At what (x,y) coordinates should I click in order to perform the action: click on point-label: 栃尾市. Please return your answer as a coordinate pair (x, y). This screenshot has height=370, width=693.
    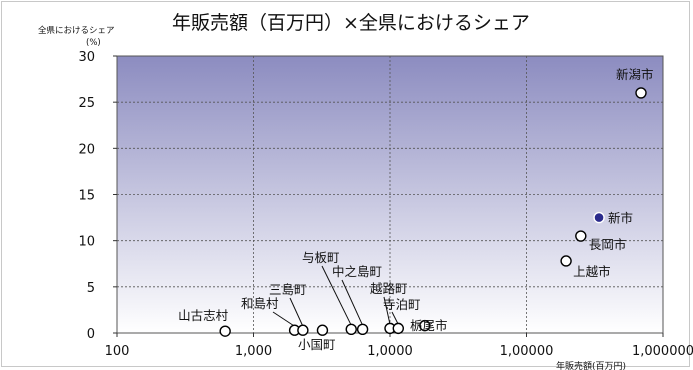
    Looking at the image, I should click on (429, 325).